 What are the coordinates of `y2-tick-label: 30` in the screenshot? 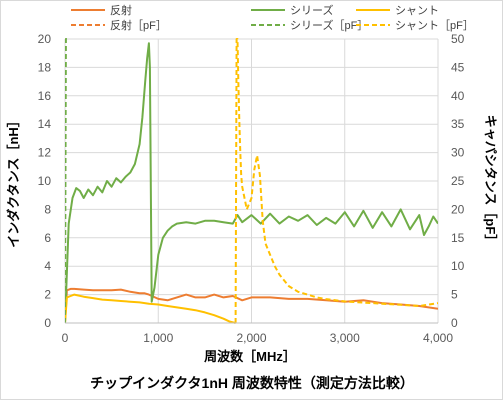 It's located at (458, 153).